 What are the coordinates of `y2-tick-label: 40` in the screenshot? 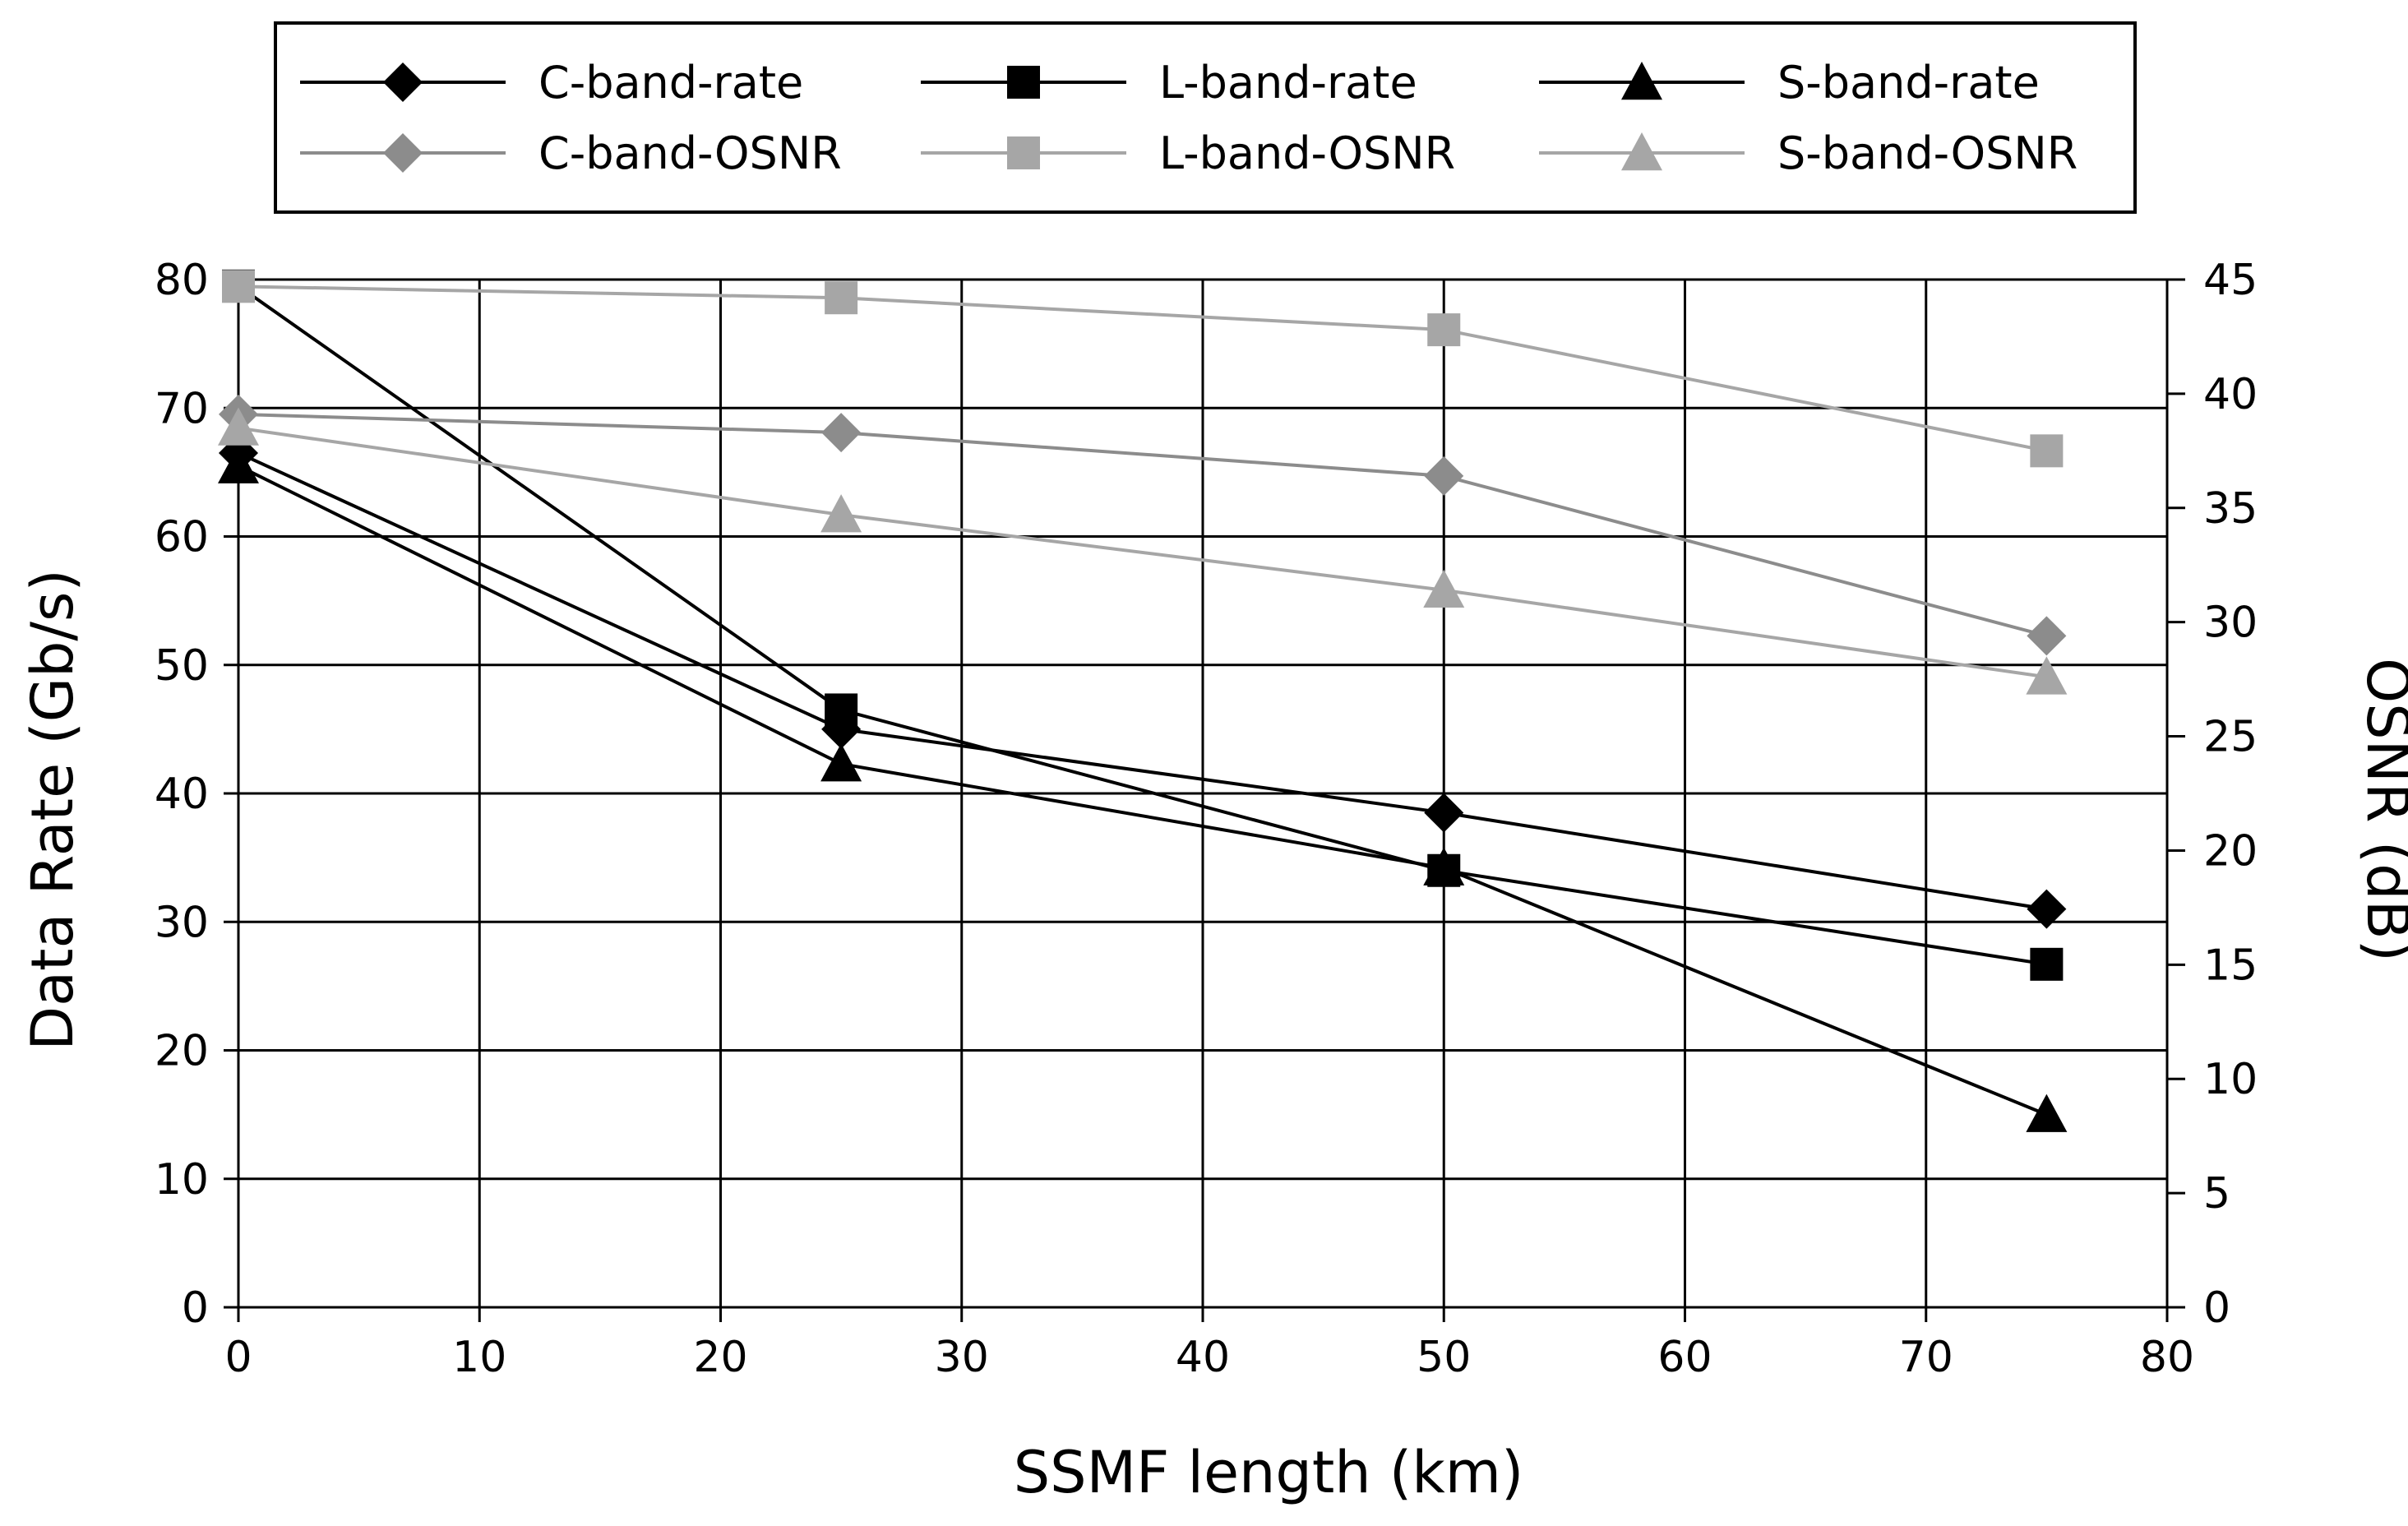 It's located at (2231, 394).